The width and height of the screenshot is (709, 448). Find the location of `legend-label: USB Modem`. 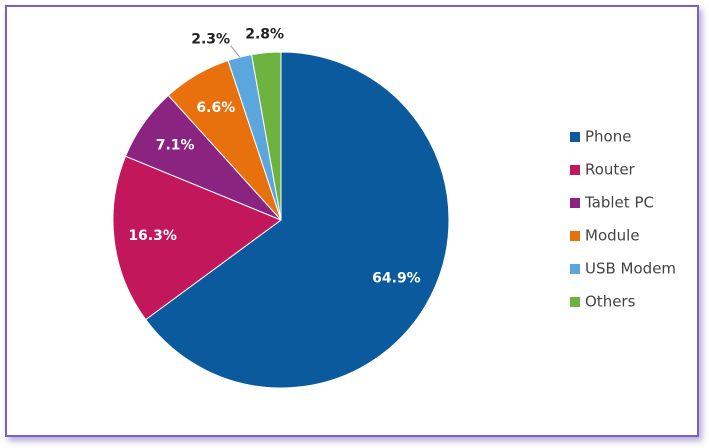

legend-label: USB Modem is located at coordinates (630, 269).